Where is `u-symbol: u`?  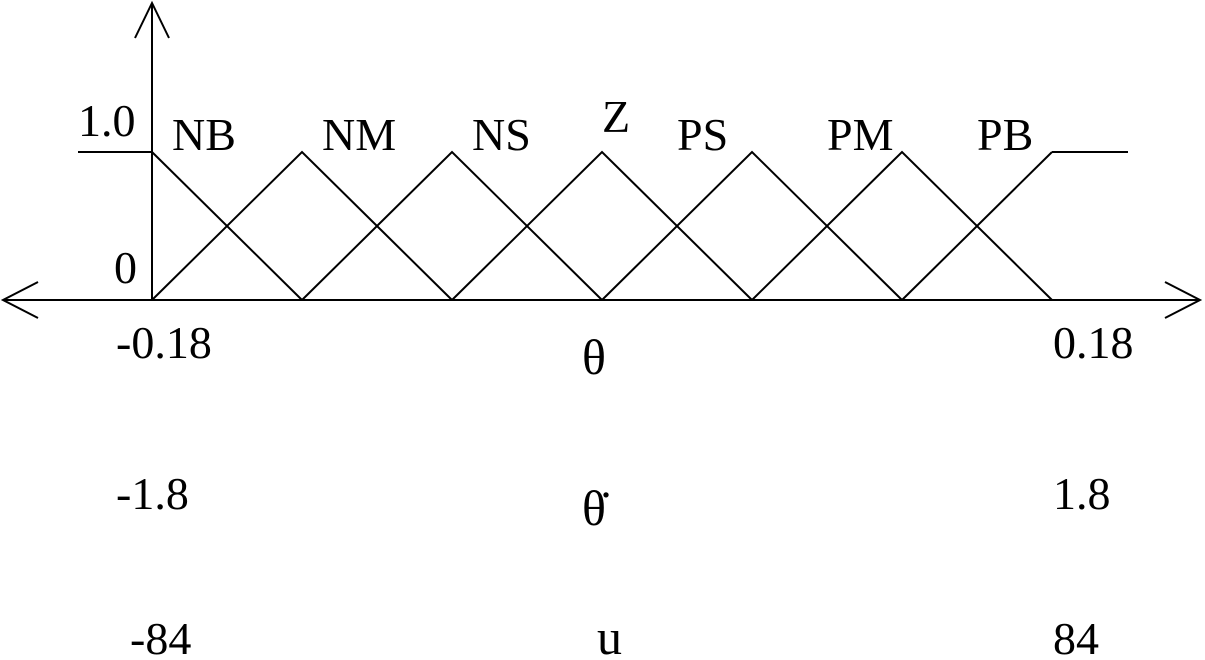 u-symbol: u is located at coordinates (609, 634).